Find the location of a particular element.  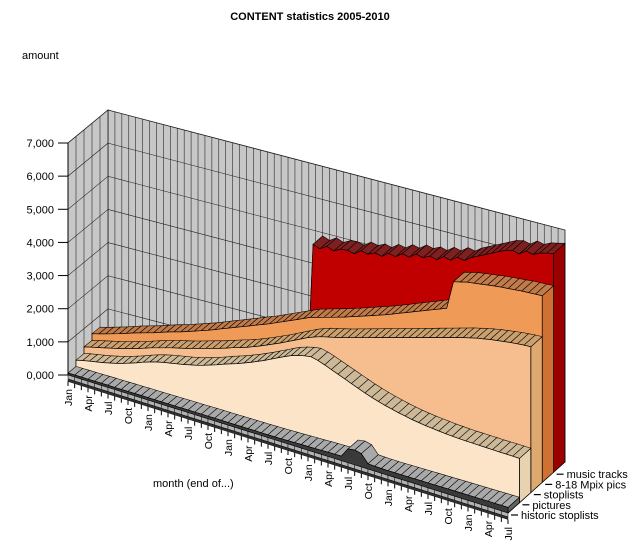

y-tick-label: 7,000 is located at coordinates (40, 144).